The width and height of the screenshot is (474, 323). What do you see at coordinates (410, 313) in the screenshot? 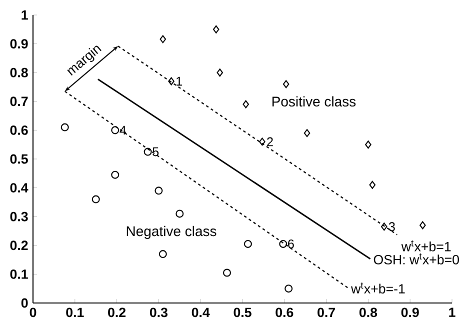
I see `x-tick-label: 0.9` at bounding box center [410, 313].